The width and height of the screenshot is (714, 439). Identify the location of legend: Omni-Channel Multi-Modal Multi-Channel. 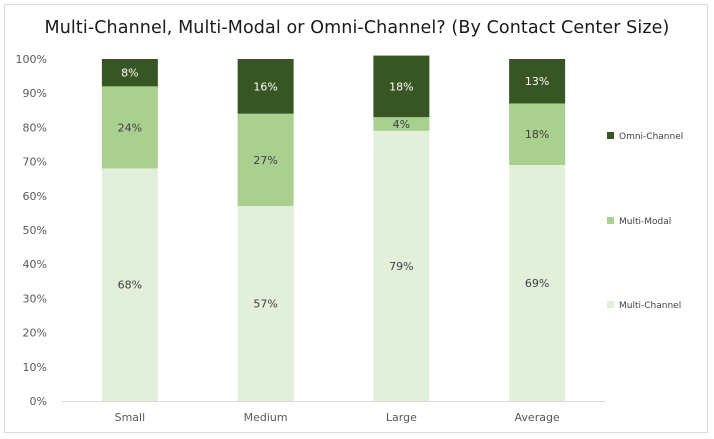
(645, 221).